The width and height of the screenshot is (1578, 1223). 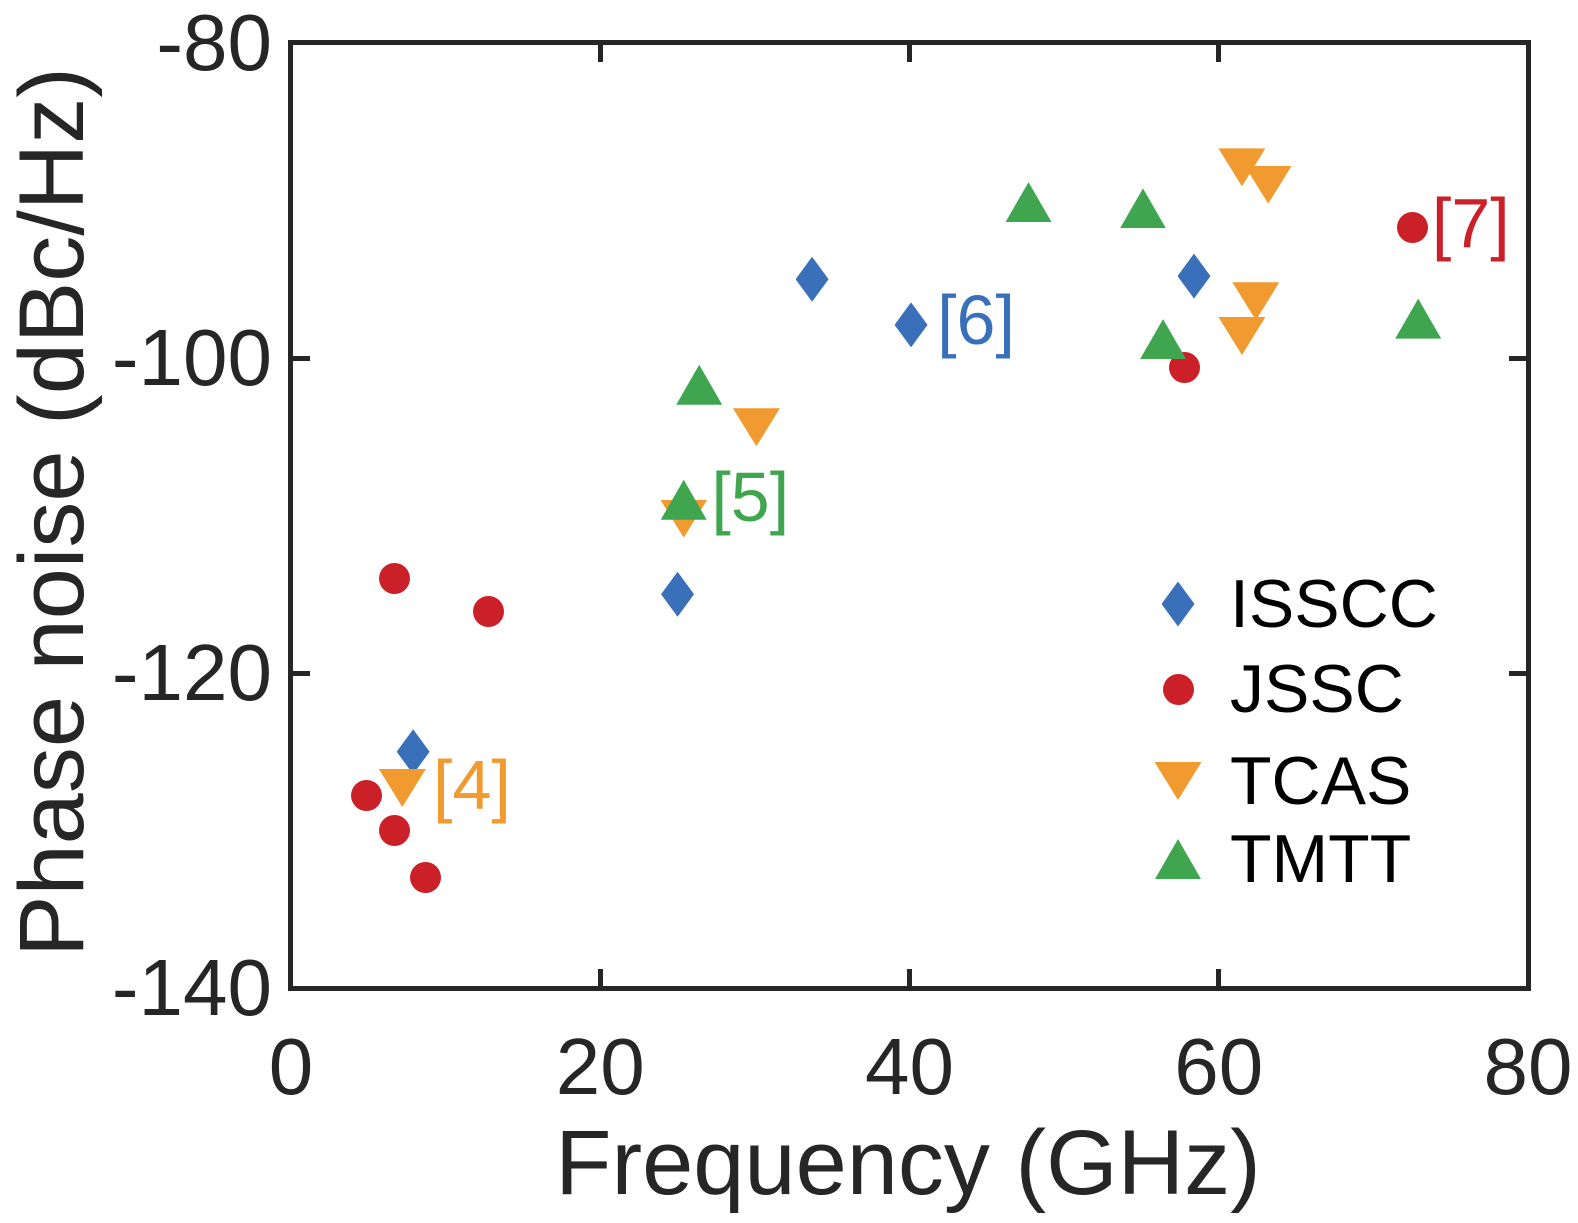 I want to click on x-tick-label: 60, so click(x=1219, y=1066).